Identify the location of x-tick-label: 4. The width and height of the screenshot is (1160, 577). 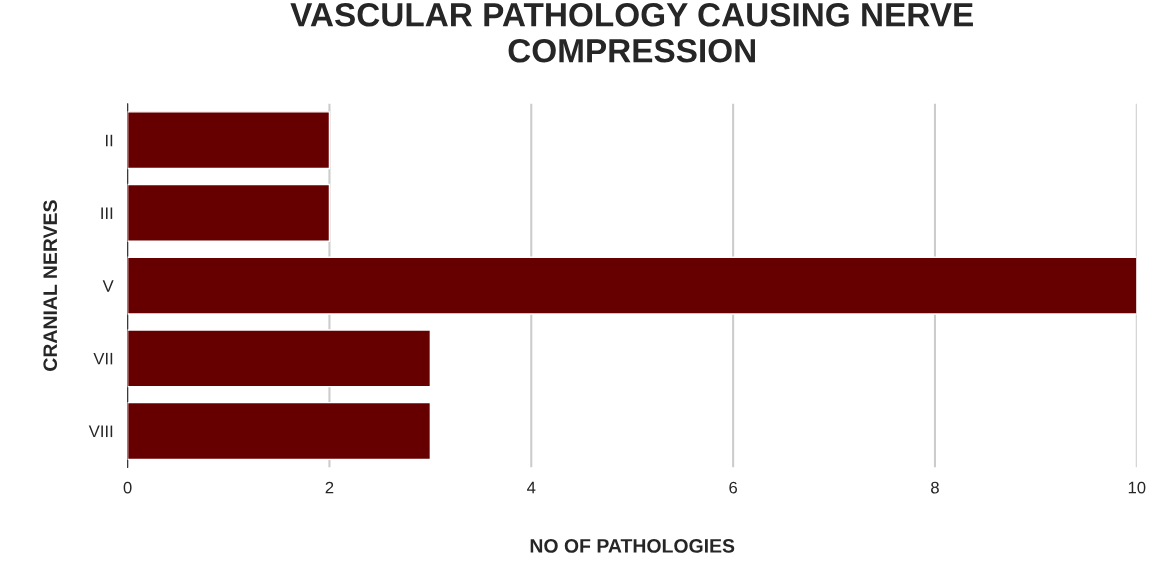
(531, 487).